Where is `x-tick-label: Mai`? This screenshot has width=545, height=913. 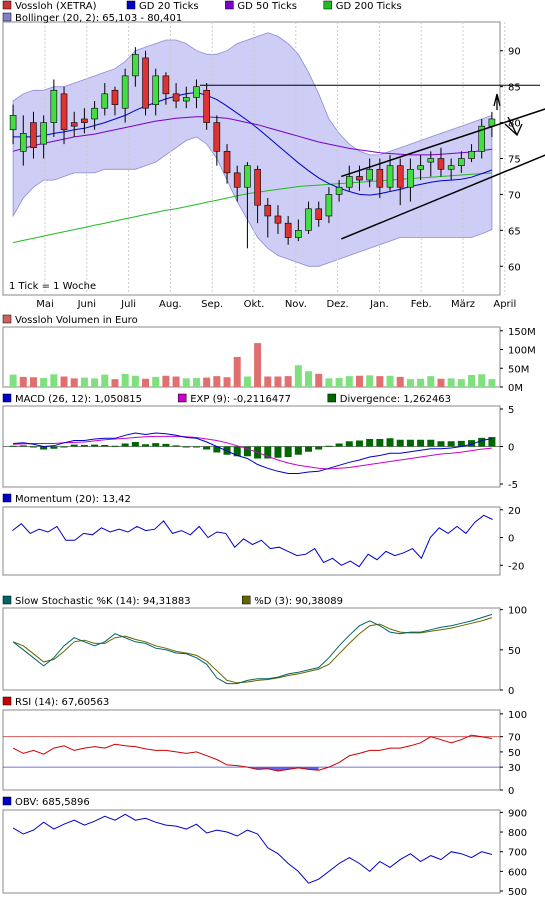 x-tick-label: Mai is located at coordinates (45, 304).